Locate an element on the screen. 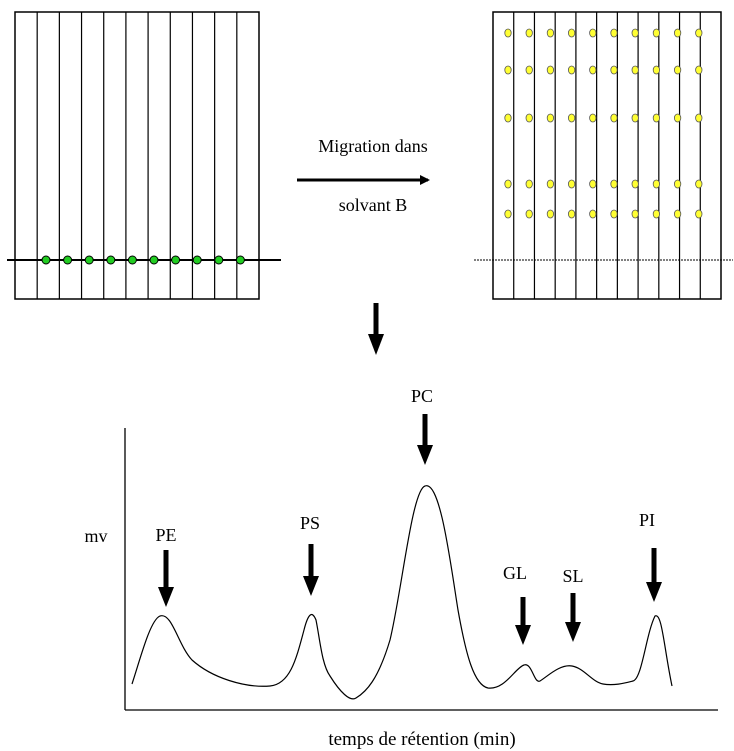  peak-arrow-sl-head is located at coordinates (573, 632).